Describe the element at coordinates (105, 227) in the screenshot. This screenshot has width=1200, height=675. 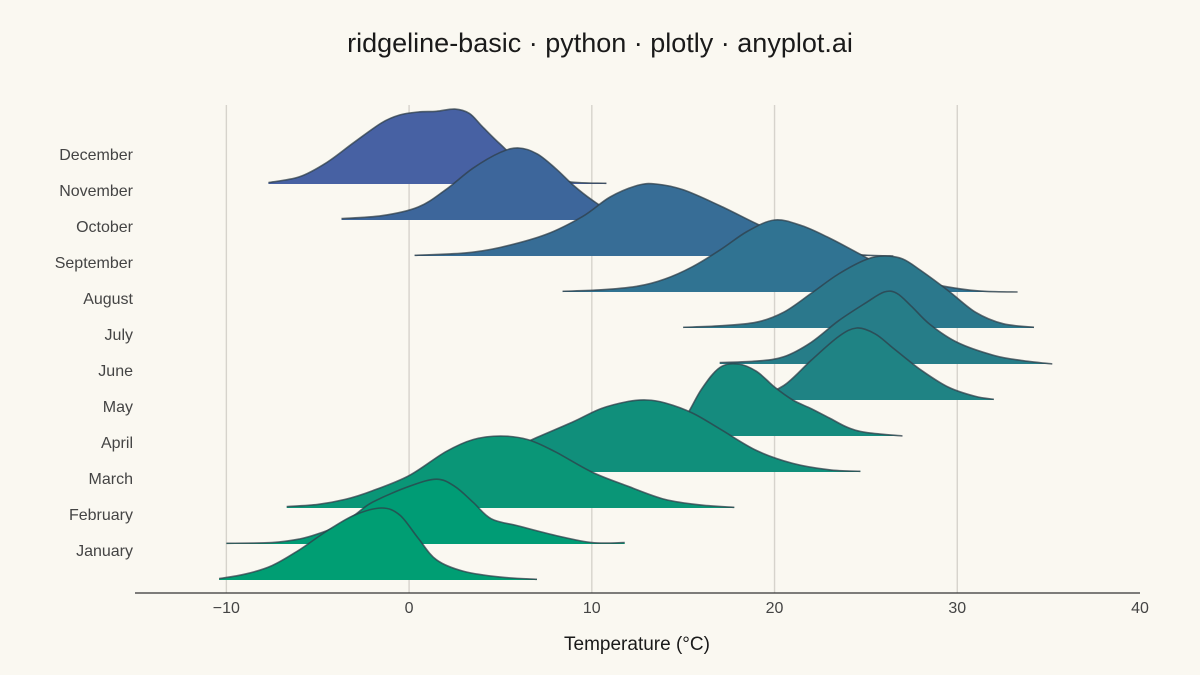
I see `y-tick-label: October` at that location.